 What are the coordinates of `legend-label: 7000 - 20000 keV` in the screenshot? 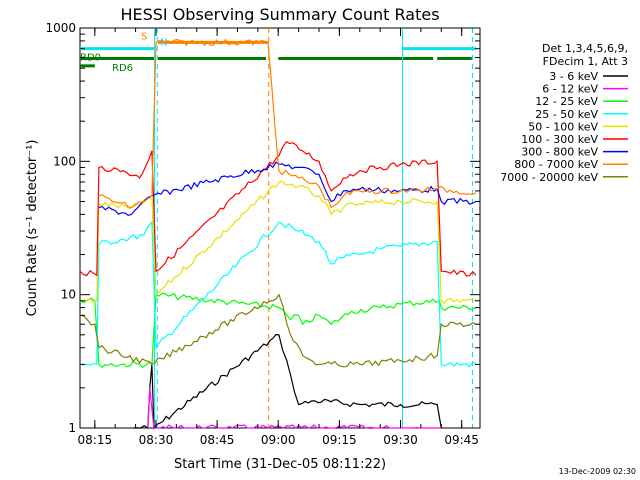 It's located at (549, 177).